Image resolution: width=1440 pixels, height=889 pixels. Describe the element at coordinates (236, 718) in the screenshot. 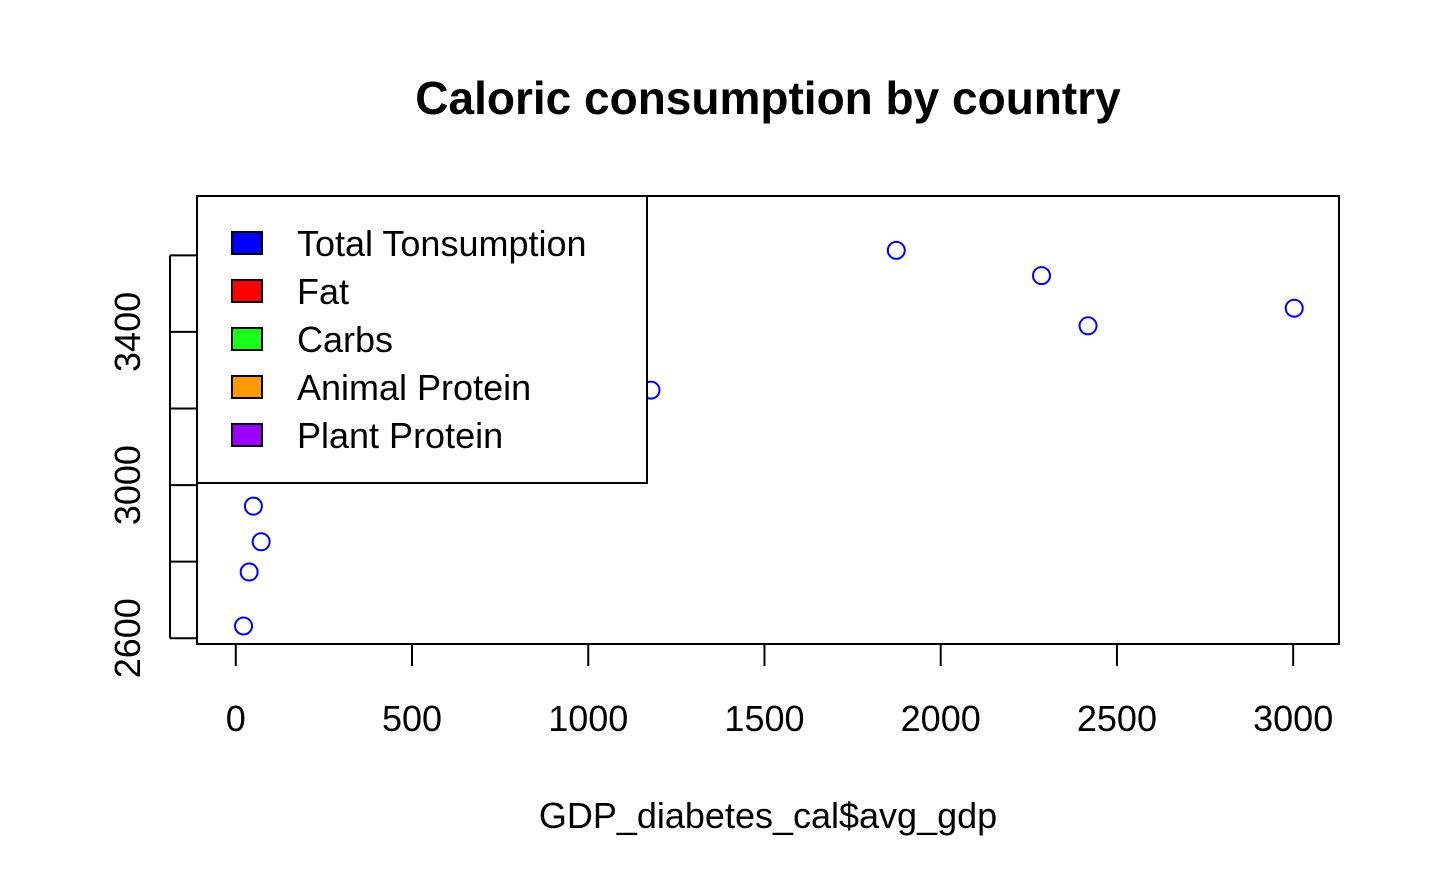

I see `x-tick-label: 0` at that location.